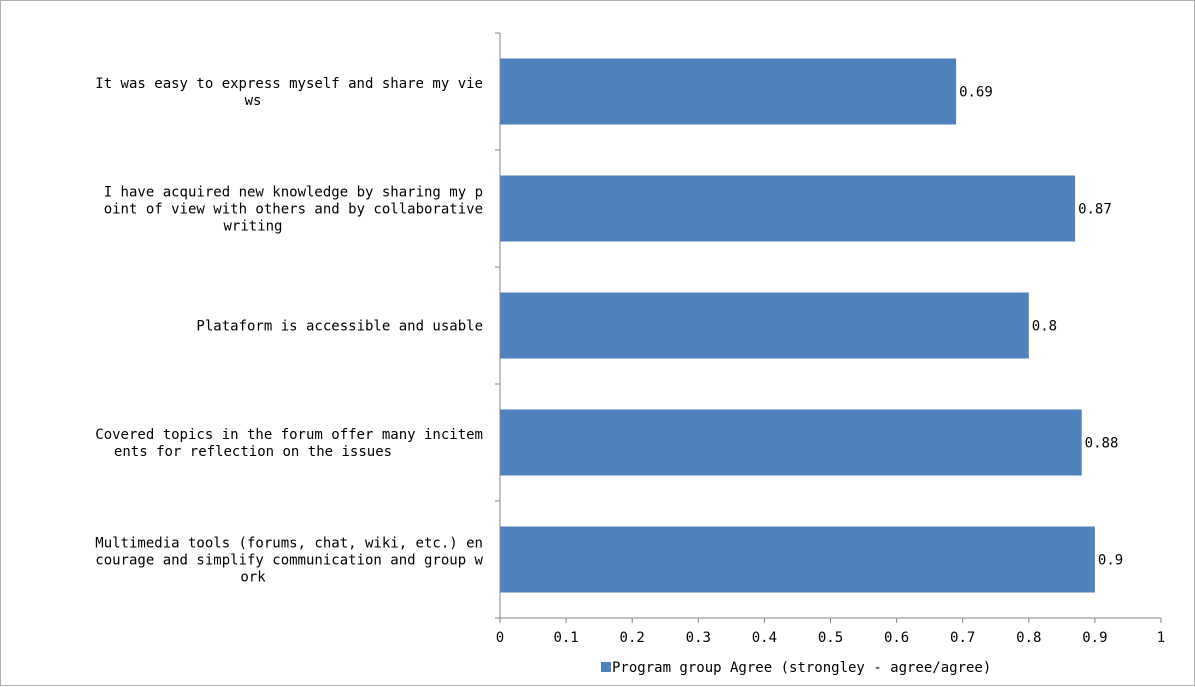  What do you see at coordinates (698, 638) in the screenshot?
I see `x-tick-label-3: 0.3` at bounding box center [698, 638].